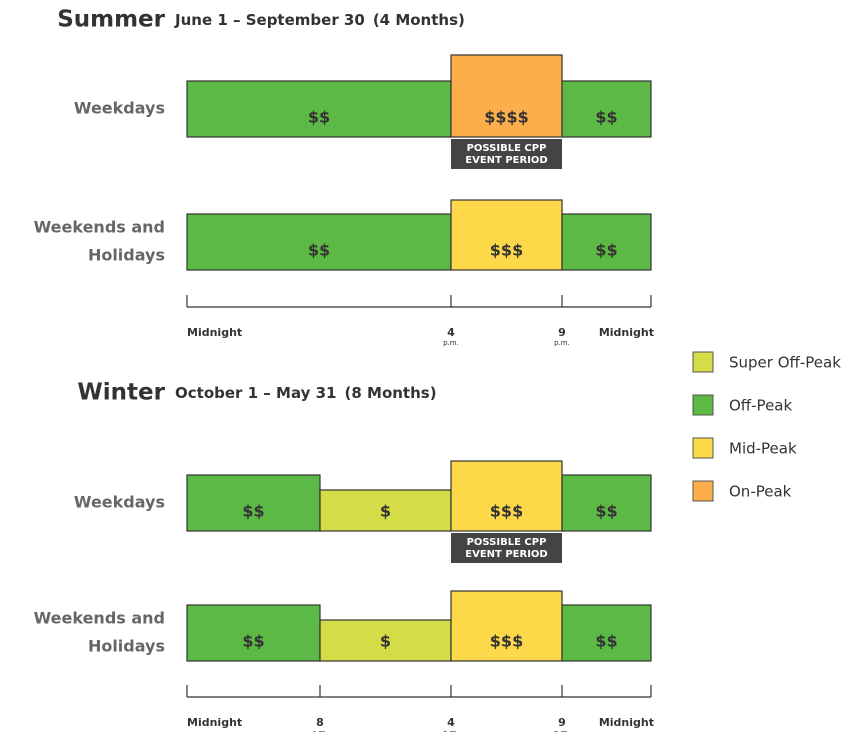 This screenshot has width=868, height=732. I want to click on legend-label: On-Peak, so click(760, 492).